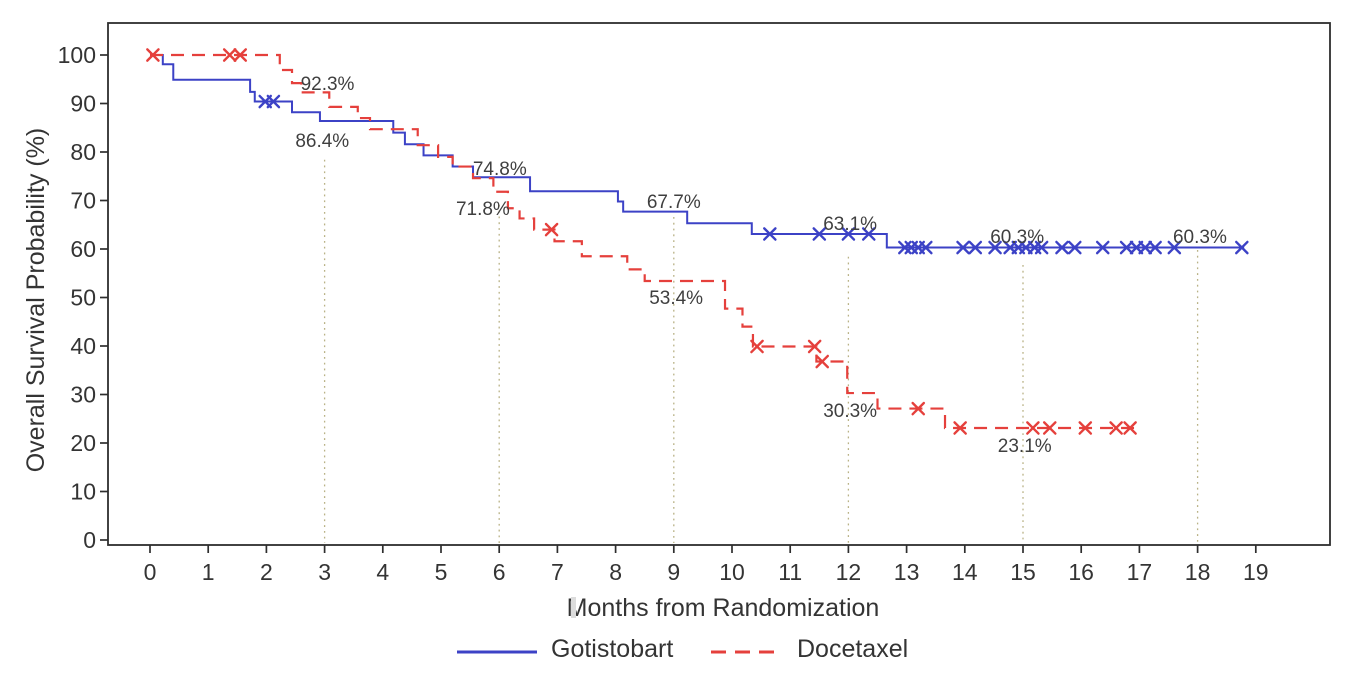 The image size is (1347, 679). What do you see at coordinates (612, 649) in the screenshot?
I see `legend-label-gotistobart: Gotistobart` at bounding box center [612, 649].